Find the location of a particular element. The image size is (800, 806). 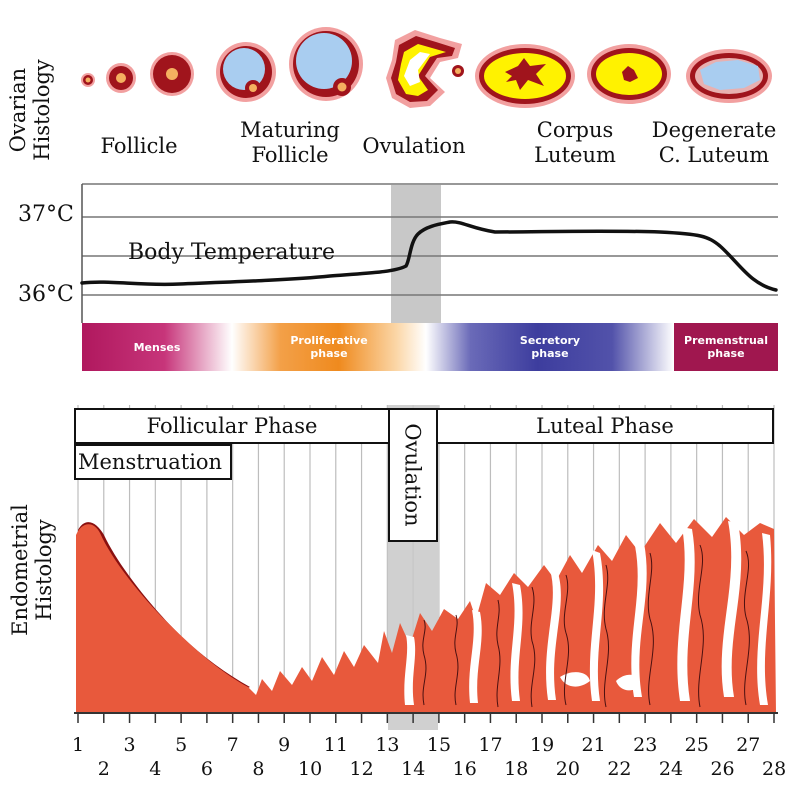

ovarian-stages-illustration is located at coordinates (426, 67).